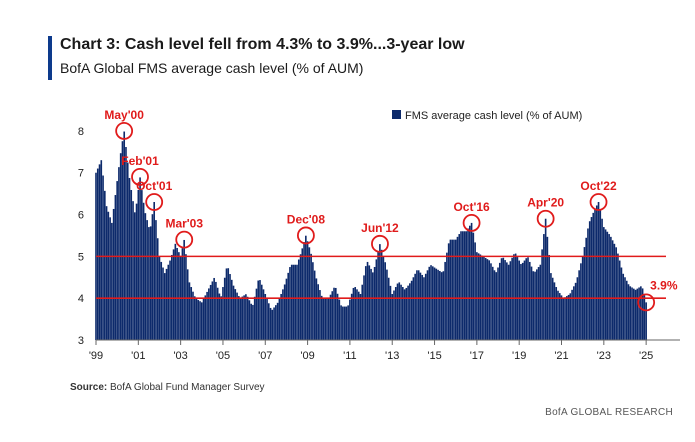  What do you see at coordinates (81, 299) in the screenshot?
I see `y-tick-label: 4` at bounding box center [81, 299].